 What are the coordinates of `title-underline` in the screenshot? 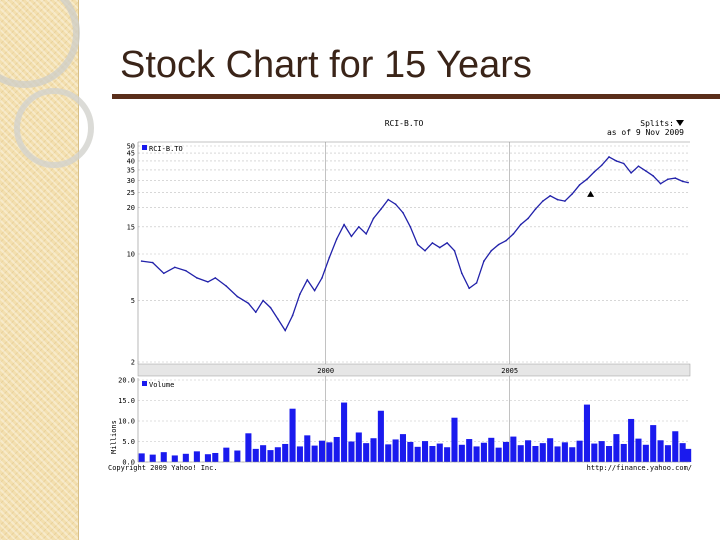 It's located at (416, 96).